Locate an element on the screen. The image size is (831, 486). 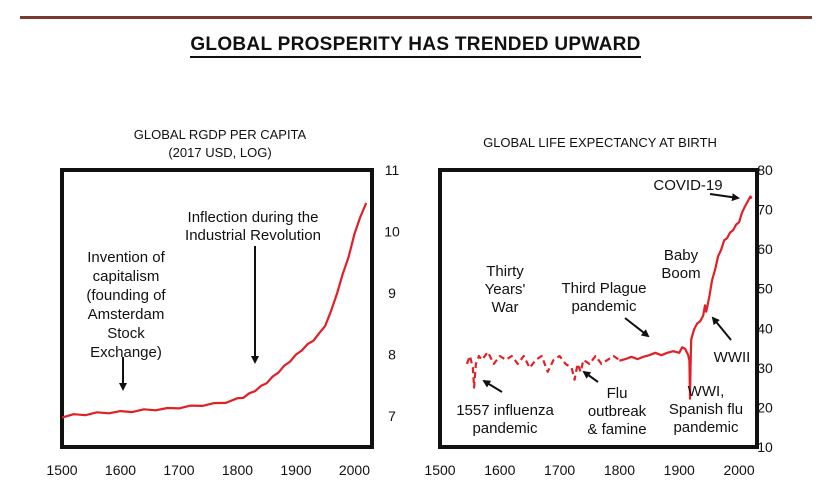
annotation-wwi-line: Spanish flu is located at coordinates (706, 409).